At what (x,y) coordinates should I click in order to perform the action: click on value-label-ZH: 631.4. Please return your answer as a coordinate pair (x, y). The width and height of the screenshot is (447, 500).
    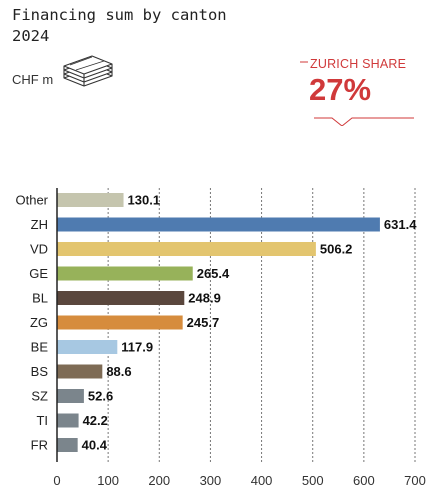
    Looking at the image, I should click on (400, 224).